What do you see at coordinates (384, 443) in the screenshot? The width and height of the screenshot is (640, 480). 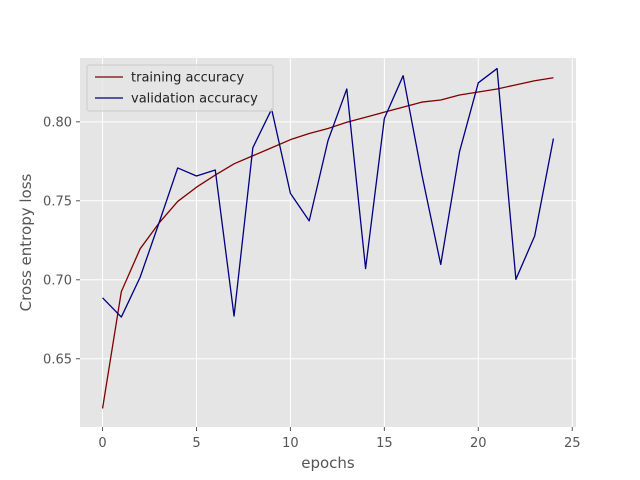 I see `x-tick-label: 15` at bounding box center [384, 443].